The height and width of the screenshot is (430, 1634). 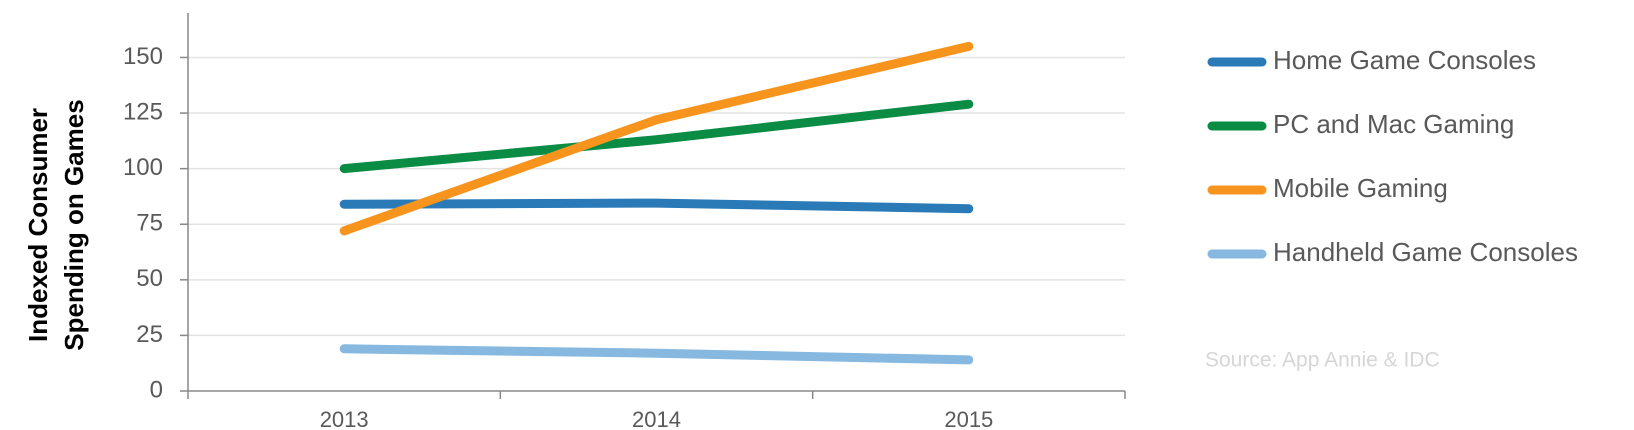 What do you see at coordinates (74, 224) in the screenshot?
I see `y-axis-label: Spending on Games` at bounding box center [74, 224].